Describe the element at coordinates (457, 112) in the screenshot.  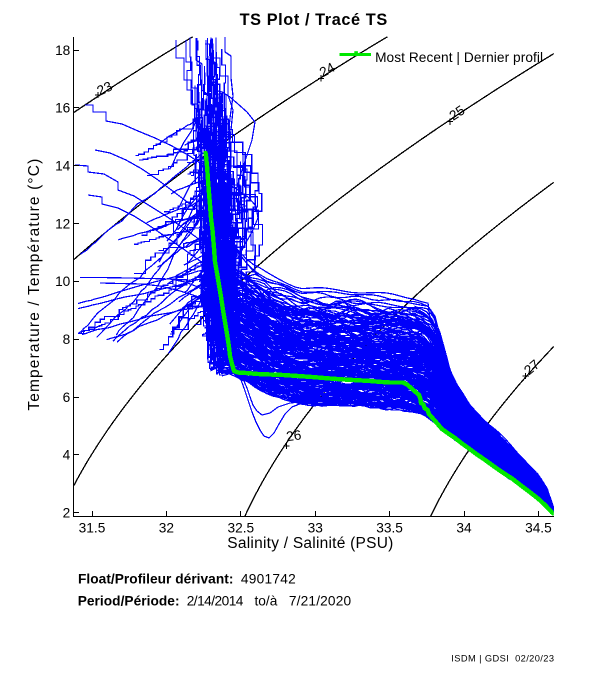
I see `svg-text: 25` at that location.